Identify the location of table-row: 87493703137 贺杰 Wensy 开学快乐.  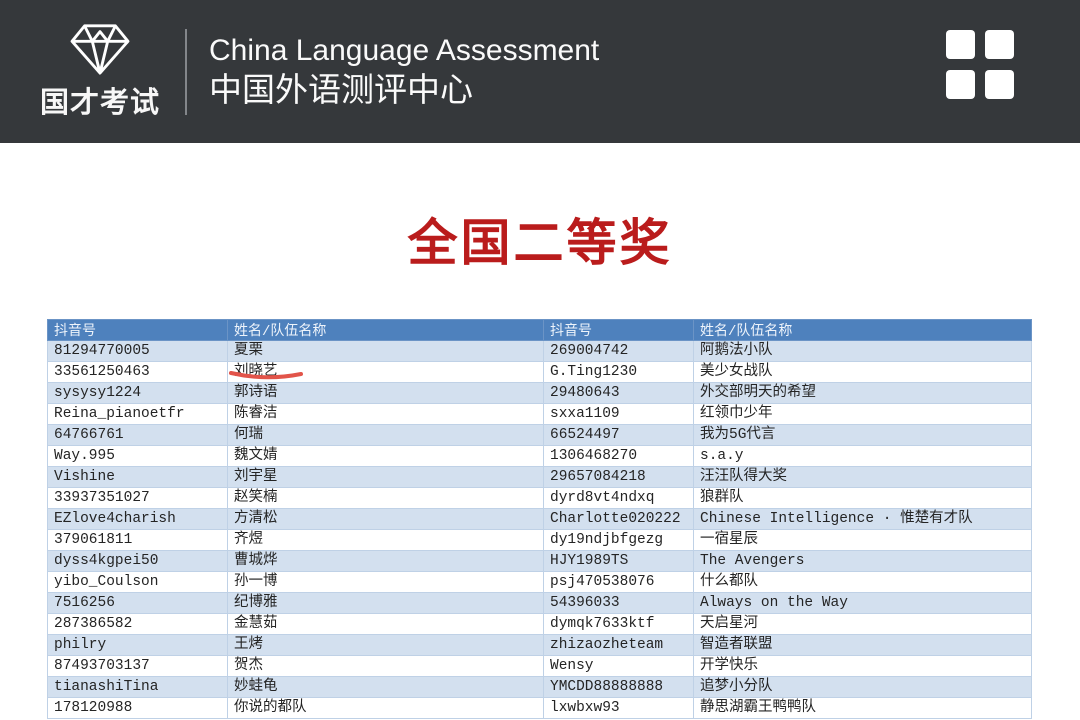
(539, 666).